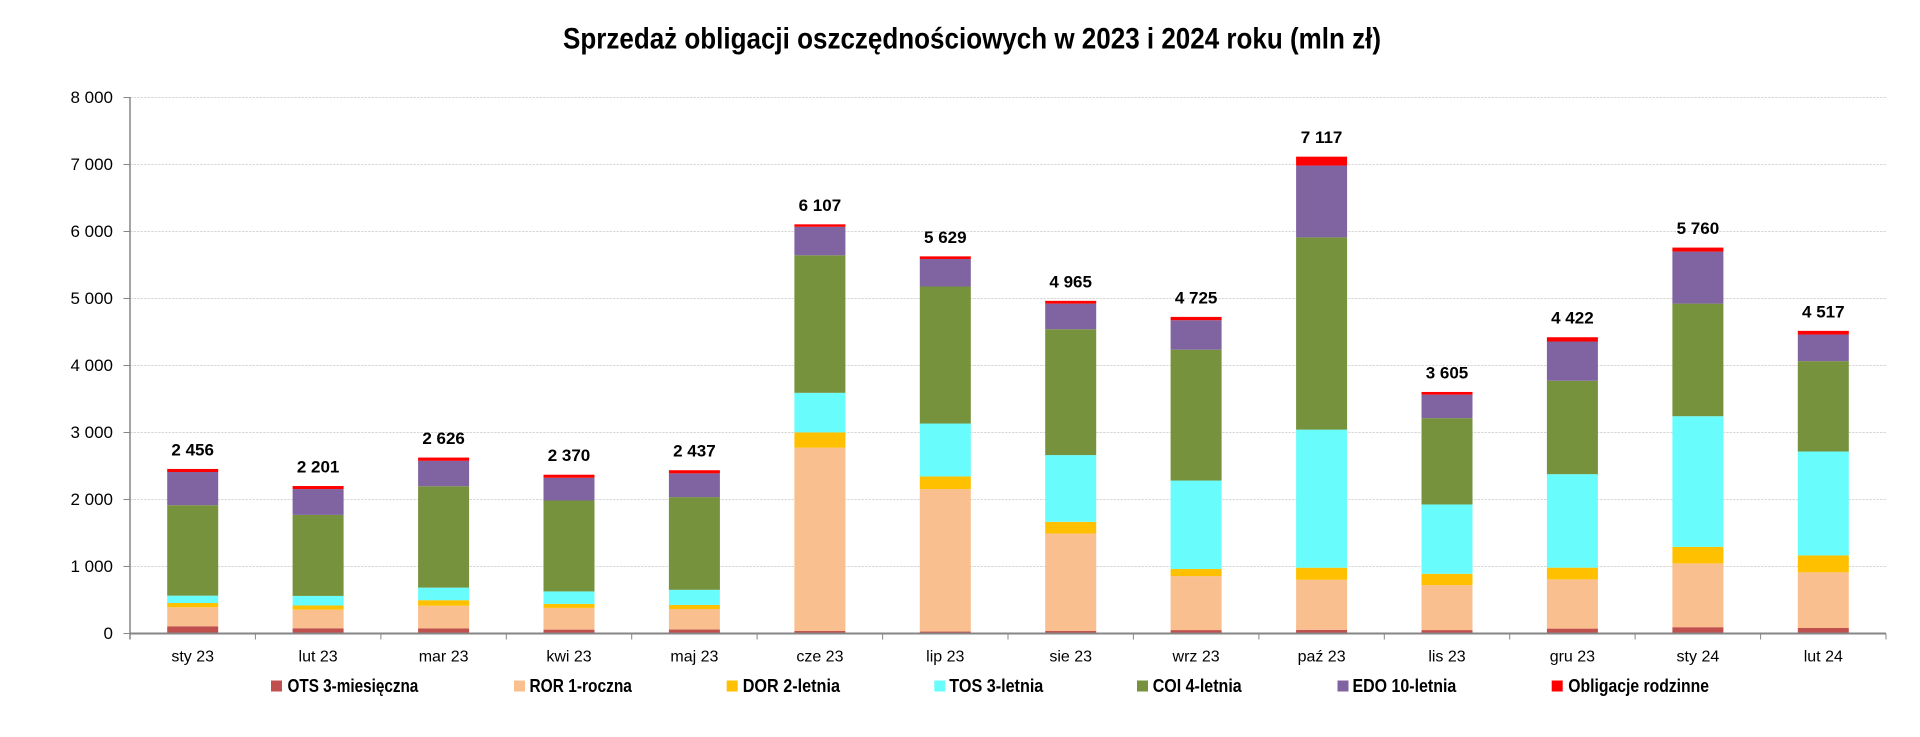  I want to click on svg-text: 0, so click(108, 633).